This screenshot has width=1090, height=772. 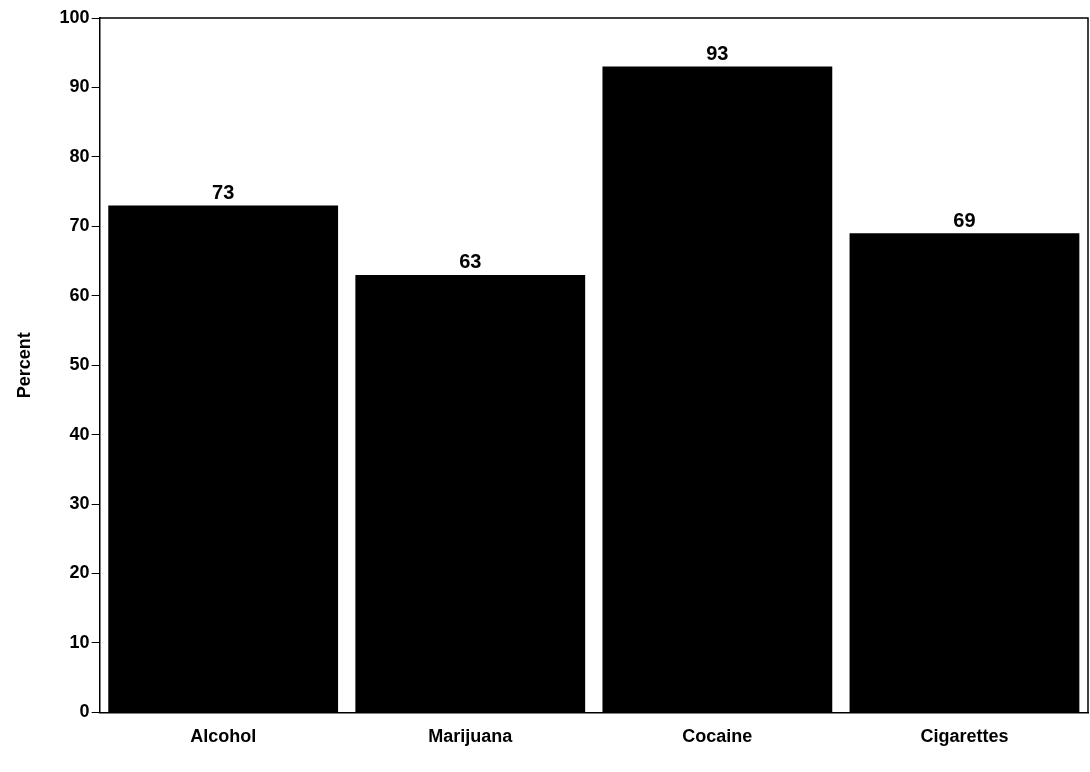 What do you see at coordinates (79, 294) in the screenshot?
I see `y-tick-label: 60` at bounding box center [79, 294].